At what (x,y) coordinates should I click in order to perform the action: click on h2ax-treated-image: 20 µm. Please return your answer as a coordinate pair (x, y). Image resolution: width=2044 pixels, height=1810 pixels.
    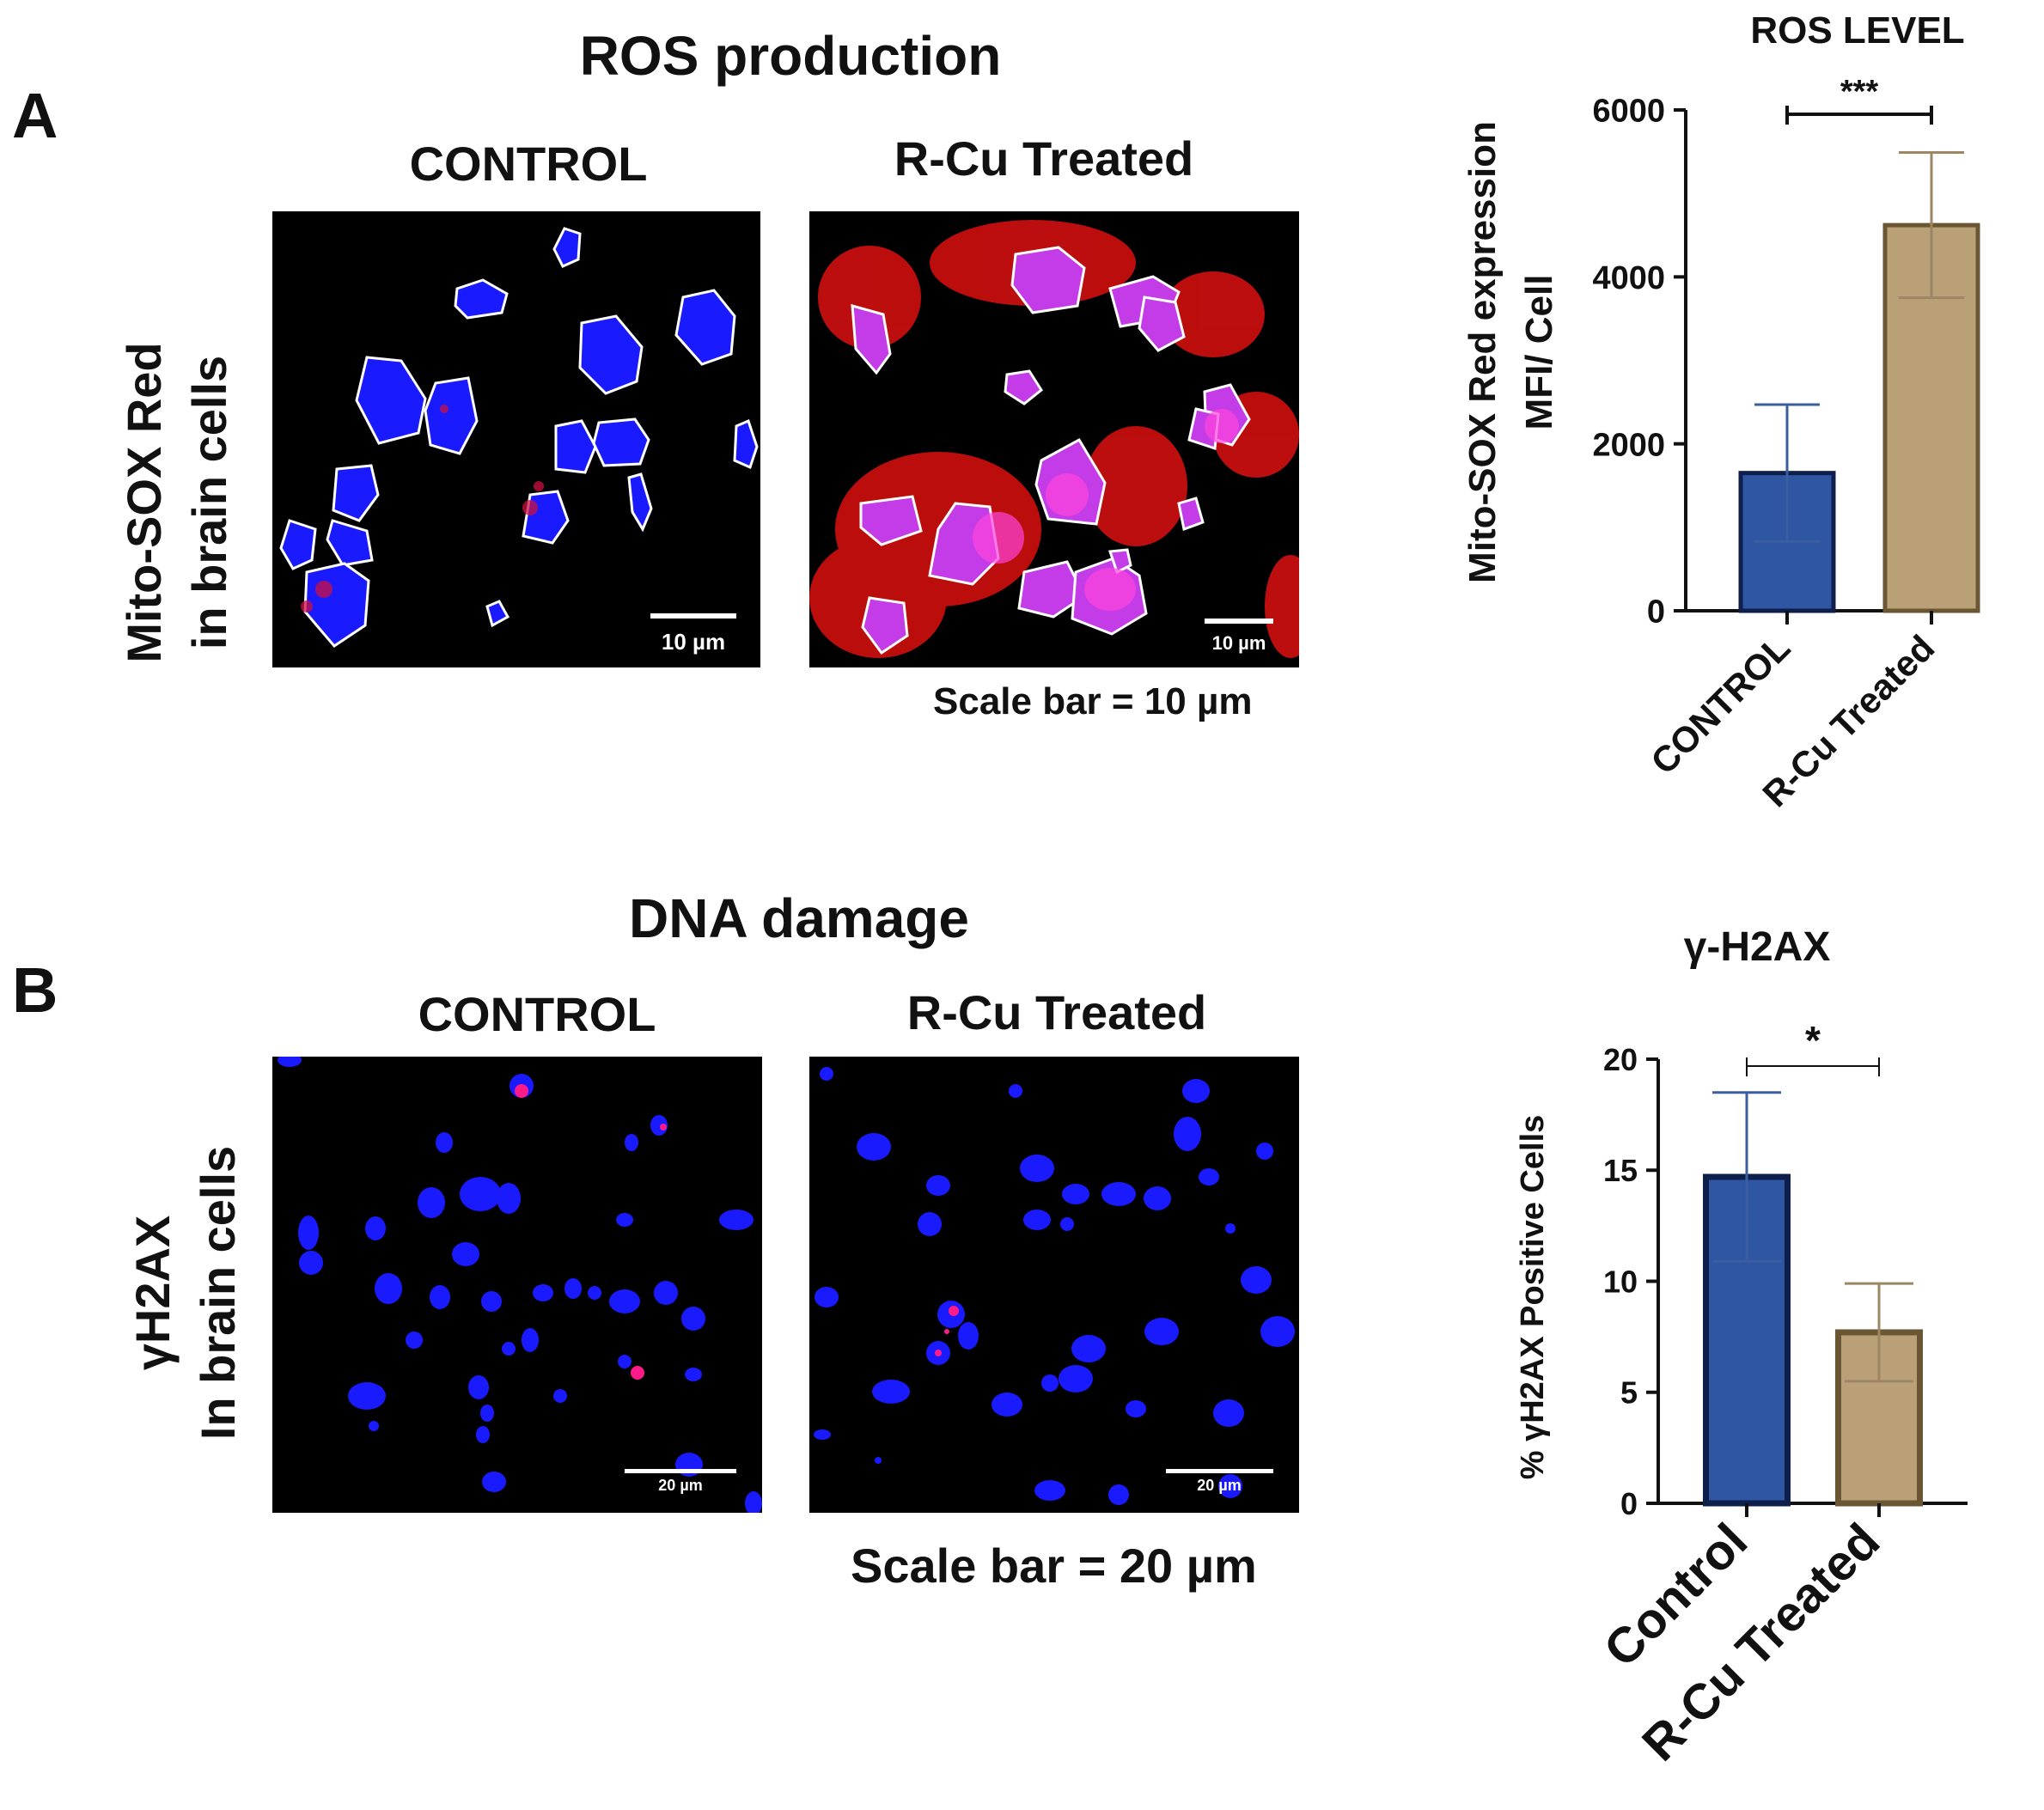
    Looking at the image, I should click on (1054, 1285).